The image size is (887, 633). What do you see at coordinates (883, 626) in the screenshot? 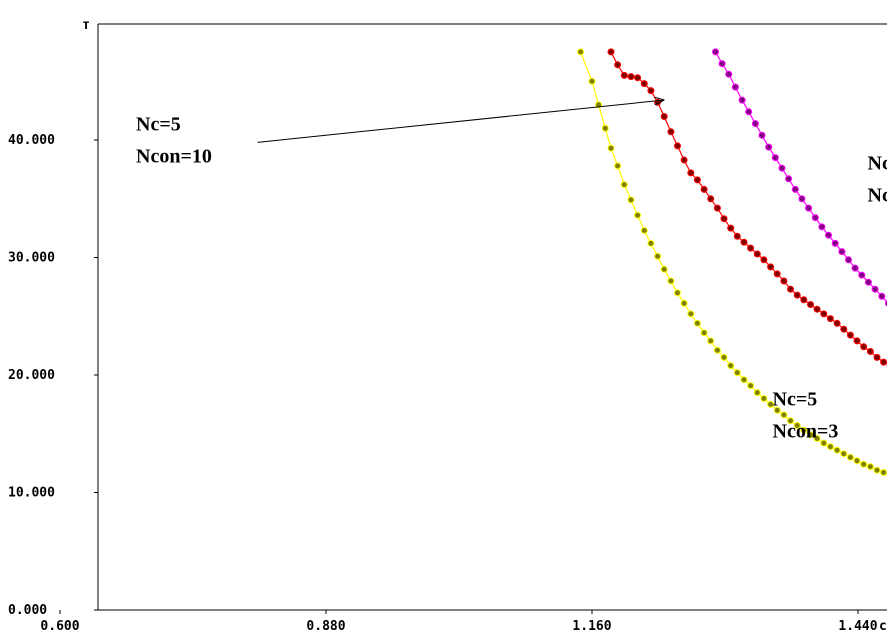
I see `x-axis-end-label: c` at bounding box center [883, 626].